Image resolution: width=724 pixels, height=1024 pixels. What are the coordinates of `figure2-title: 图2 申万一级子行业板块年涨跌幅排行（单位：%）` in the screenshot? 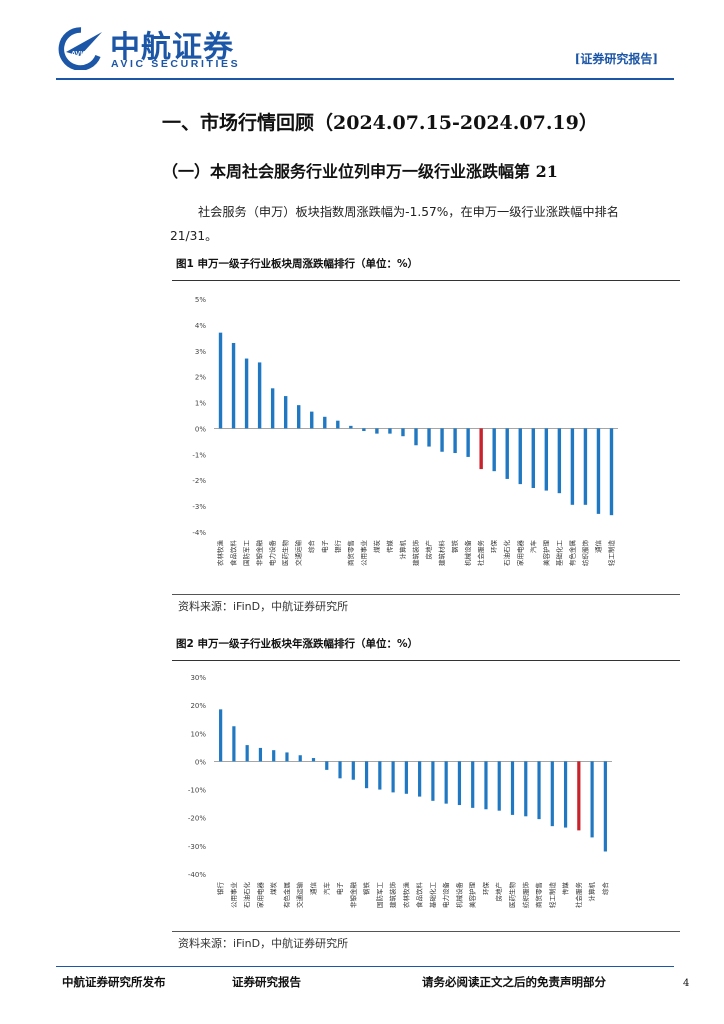 It's located at (297, 644).